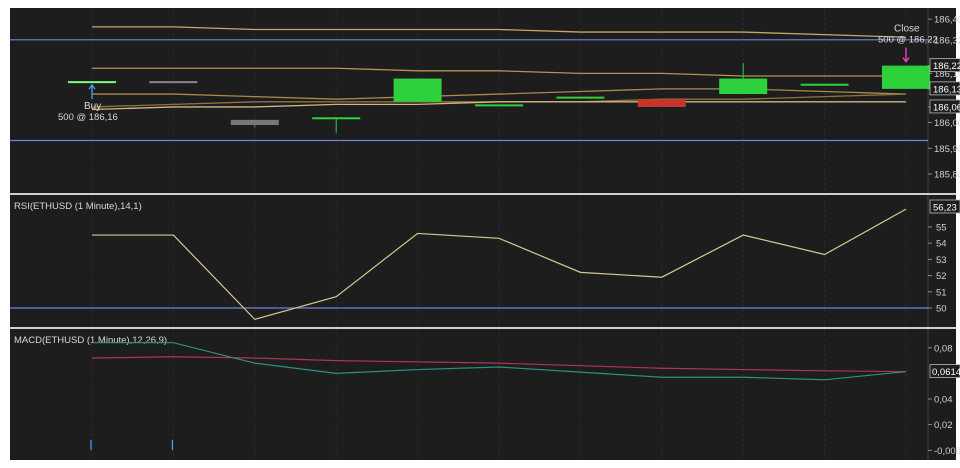 The width and height of the screenshot is (960, 468). Describe the element at coordinates (908, 40) in the screenshot. I see `close-annotation-detail: 500 @ 186,22` at that location.